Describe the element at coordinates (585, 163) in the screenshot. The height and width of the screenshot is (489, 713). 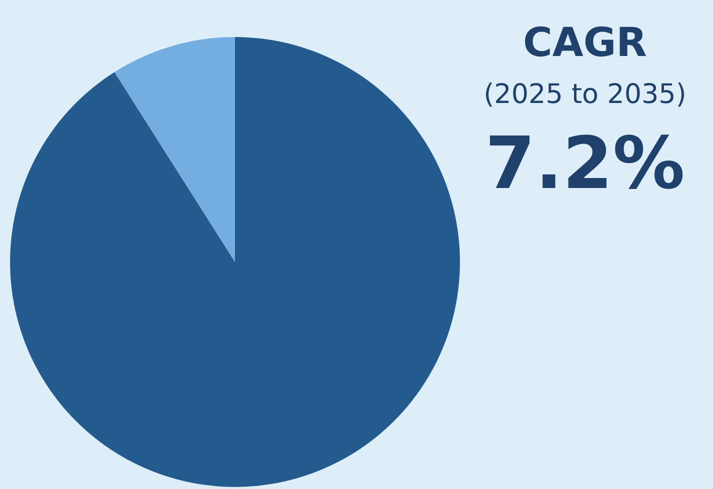
I see `text: 7.2%` at that location.